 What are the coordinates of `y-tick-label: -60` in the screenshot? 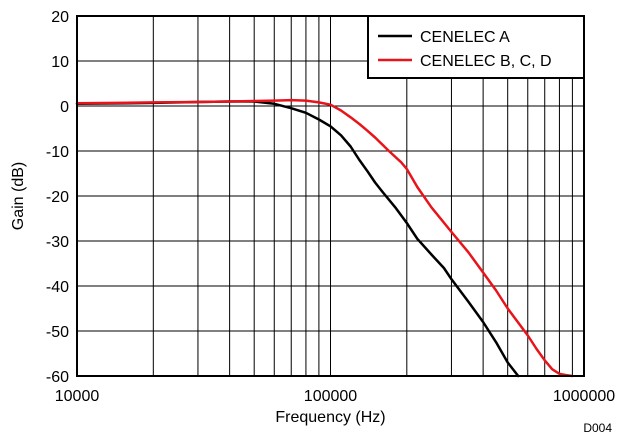 It's located at (57, 377).